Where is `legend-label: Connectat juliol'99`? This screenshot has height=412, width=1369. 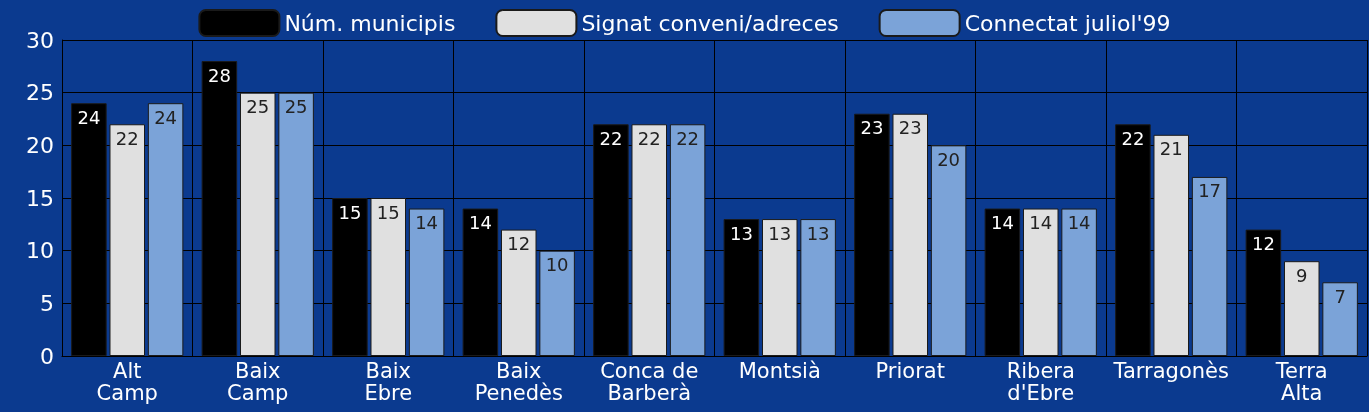 legend-label: Connectat juliol'99 is located at coordinates (1067, 23).